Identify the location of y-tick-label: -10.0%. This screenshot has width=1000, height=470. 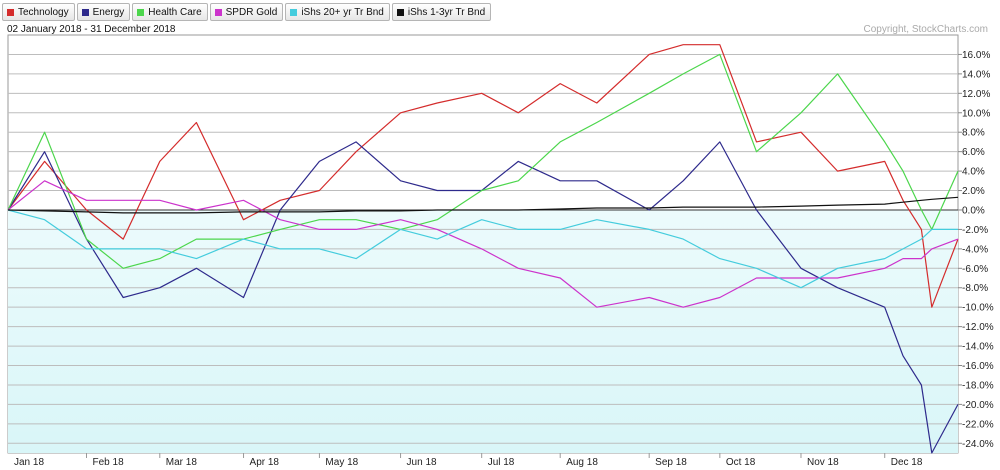
(978, 308).